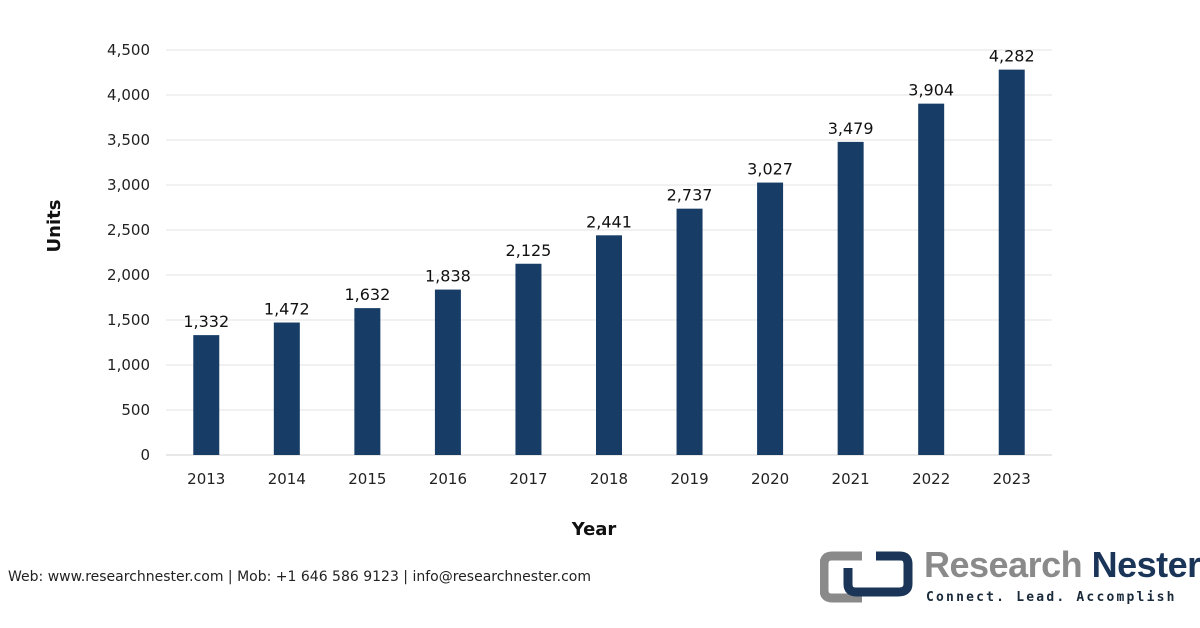  I want to click on x-tick-label: 2016, so click(448, 479).